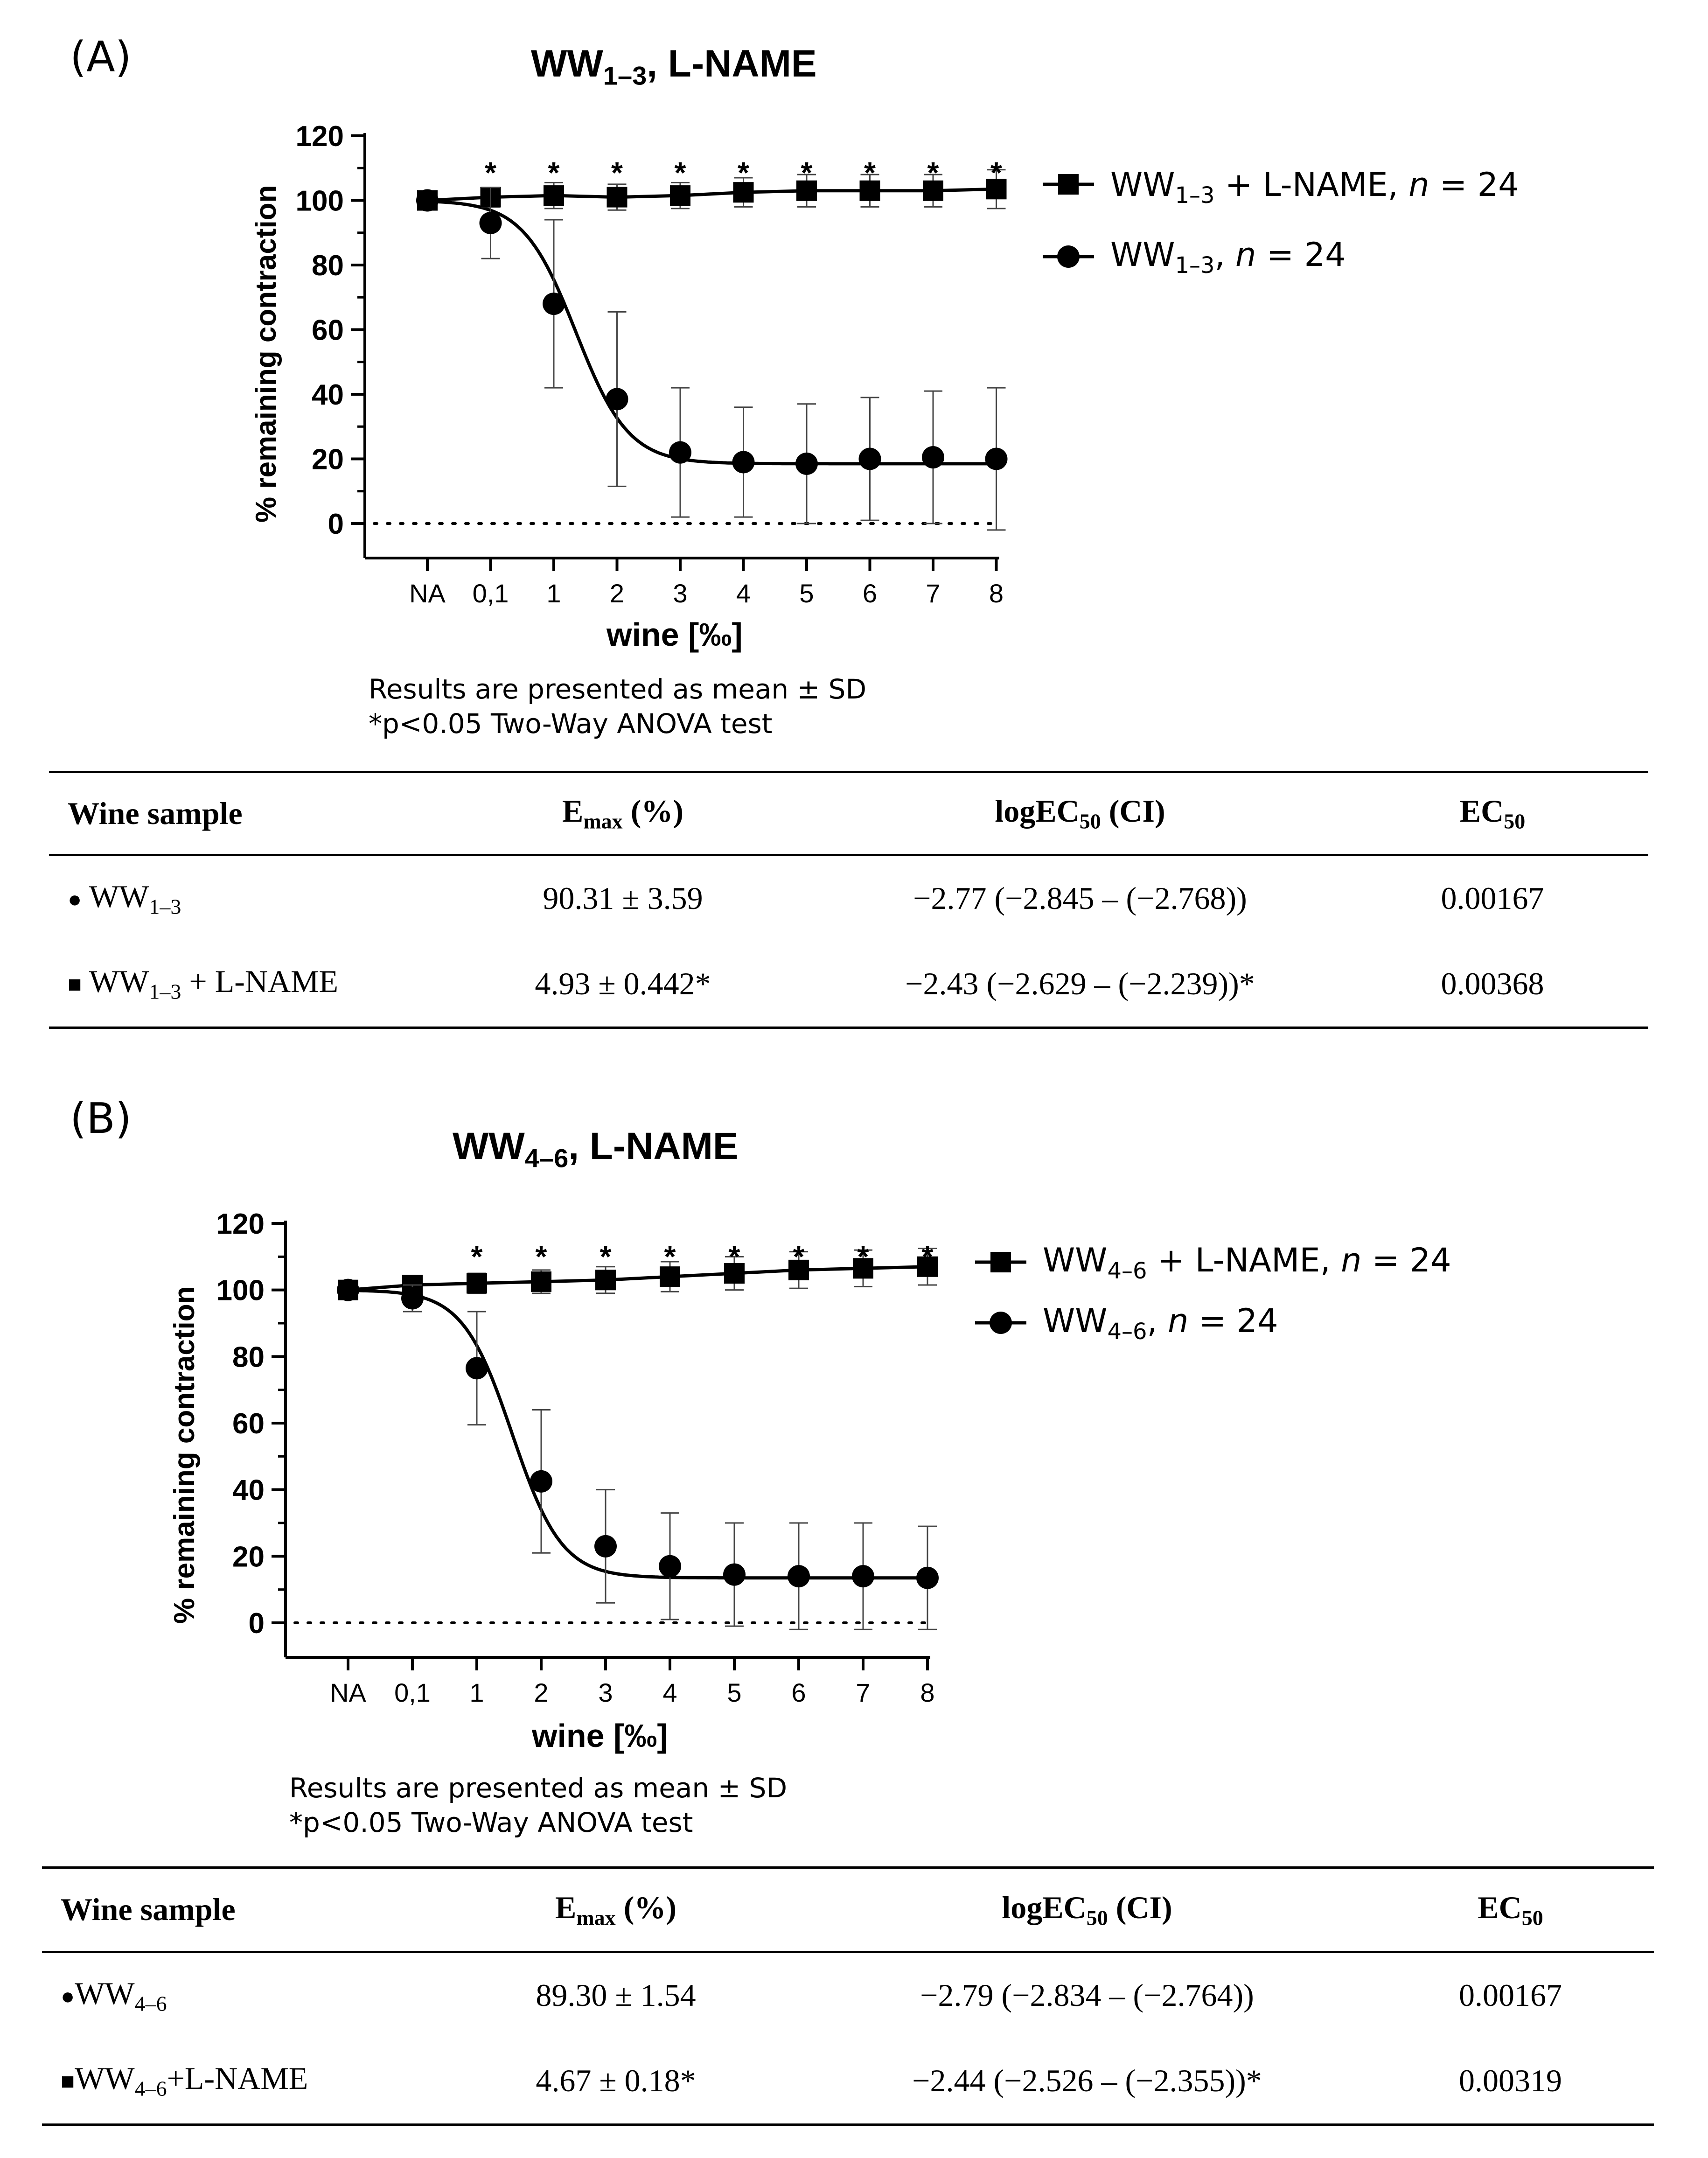  I want to click on cell-logec50: −2.43 (−2.629 – (−2.239))*, so click(1080, 983).